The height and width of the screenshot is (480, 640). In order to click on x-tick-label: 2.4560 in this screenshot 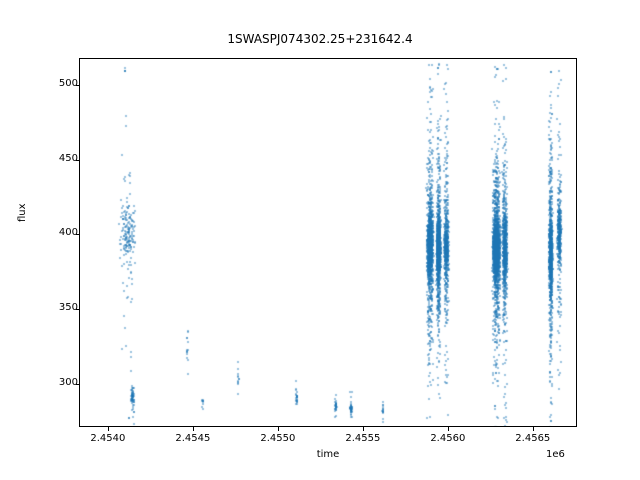, I will do `click(448, 438)`.